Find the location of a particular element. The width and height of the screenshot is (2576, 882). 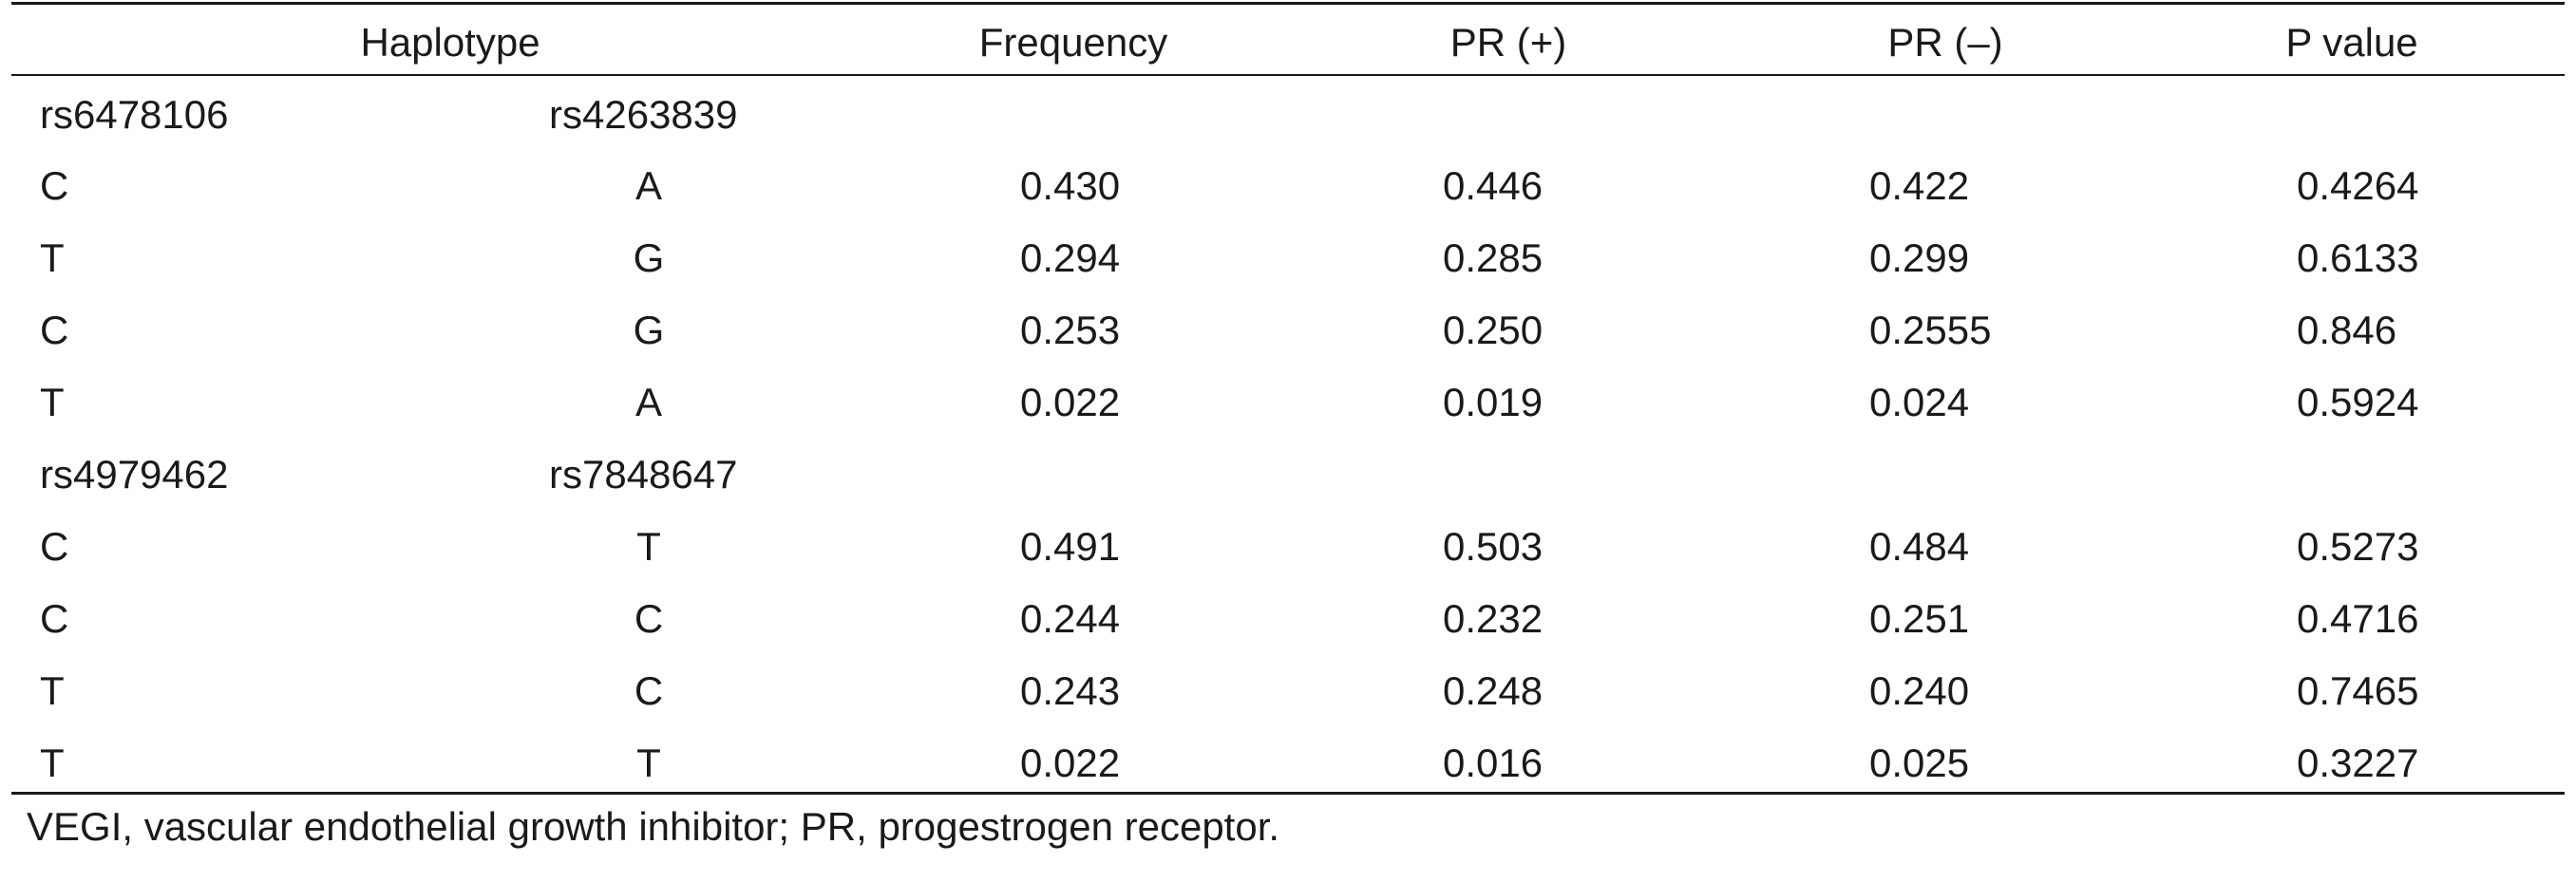

header-haplotype: Haplotype is located at coordinates (450, 43).